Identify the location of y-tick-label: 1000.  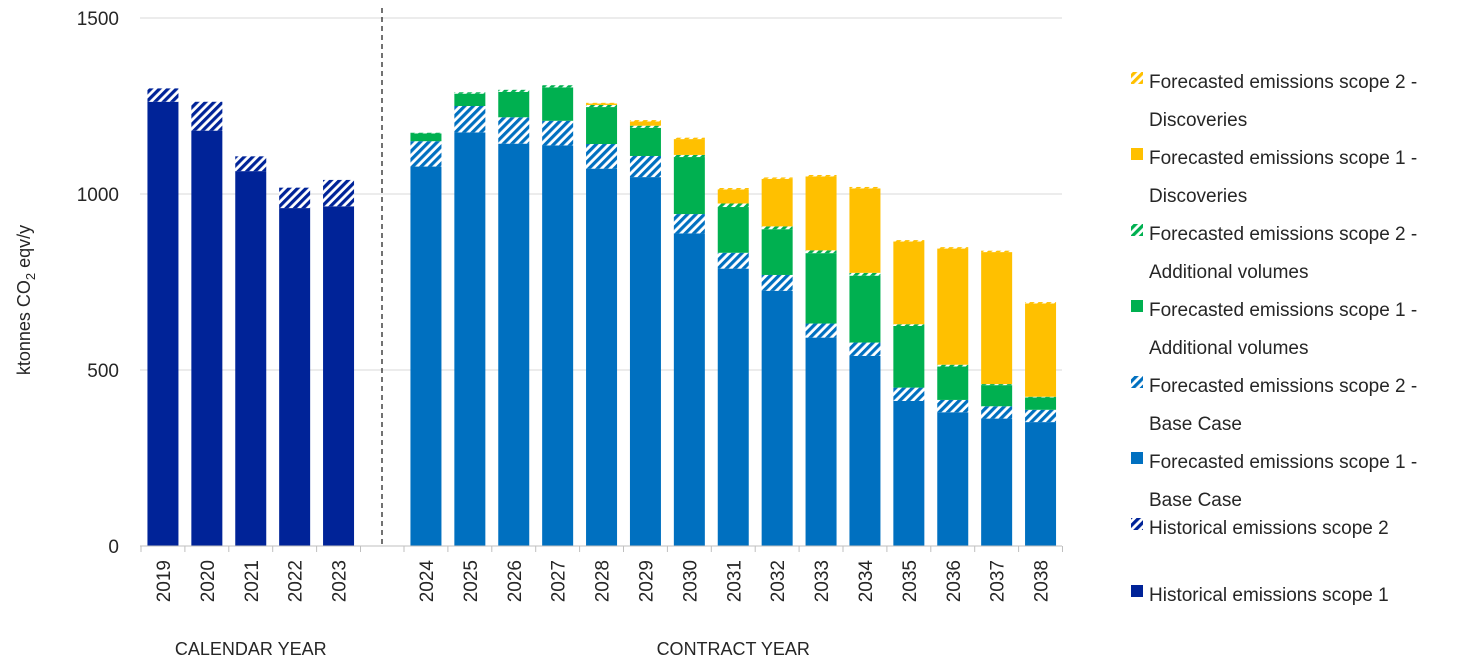
(98, 195).